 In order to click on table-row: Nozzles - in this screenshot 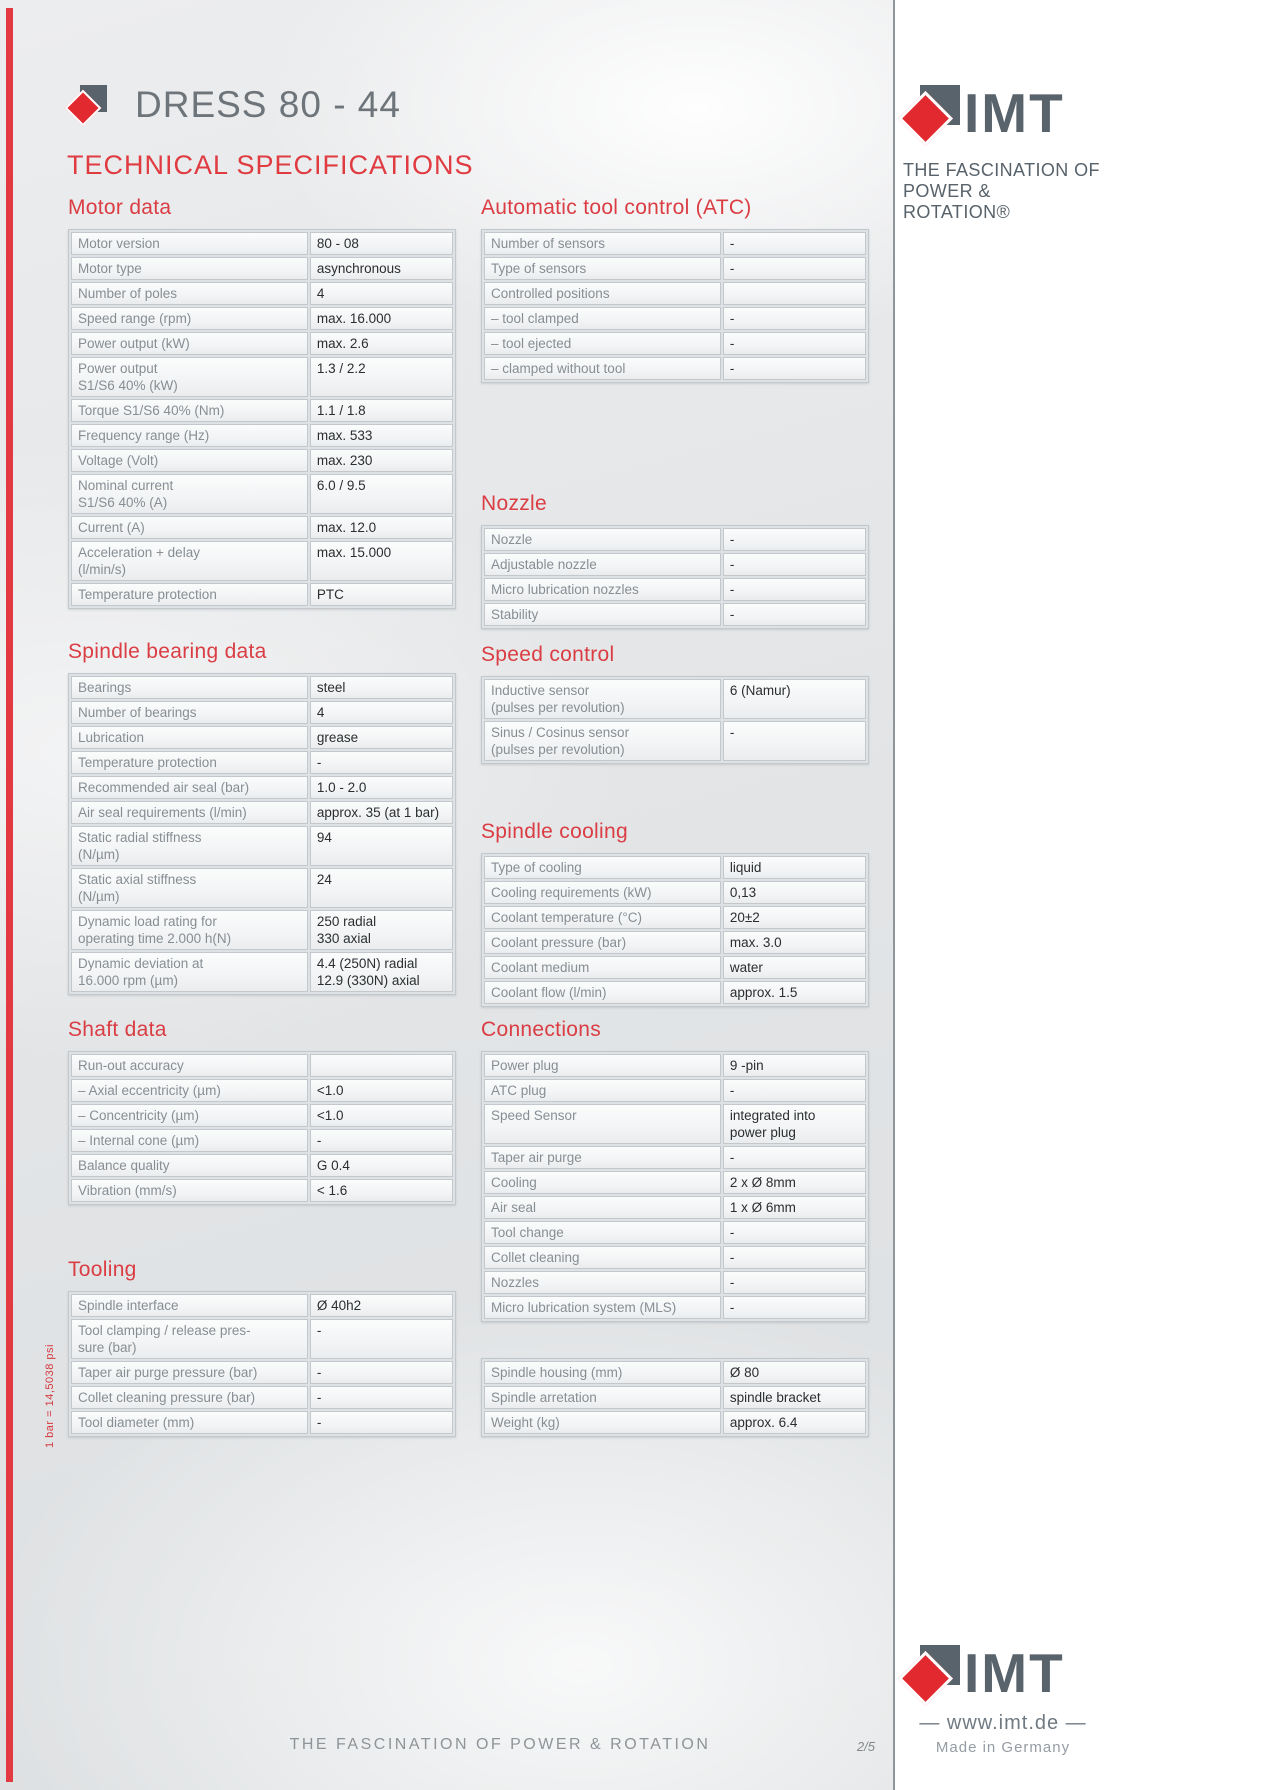, I will do `click(675, 1282)`.